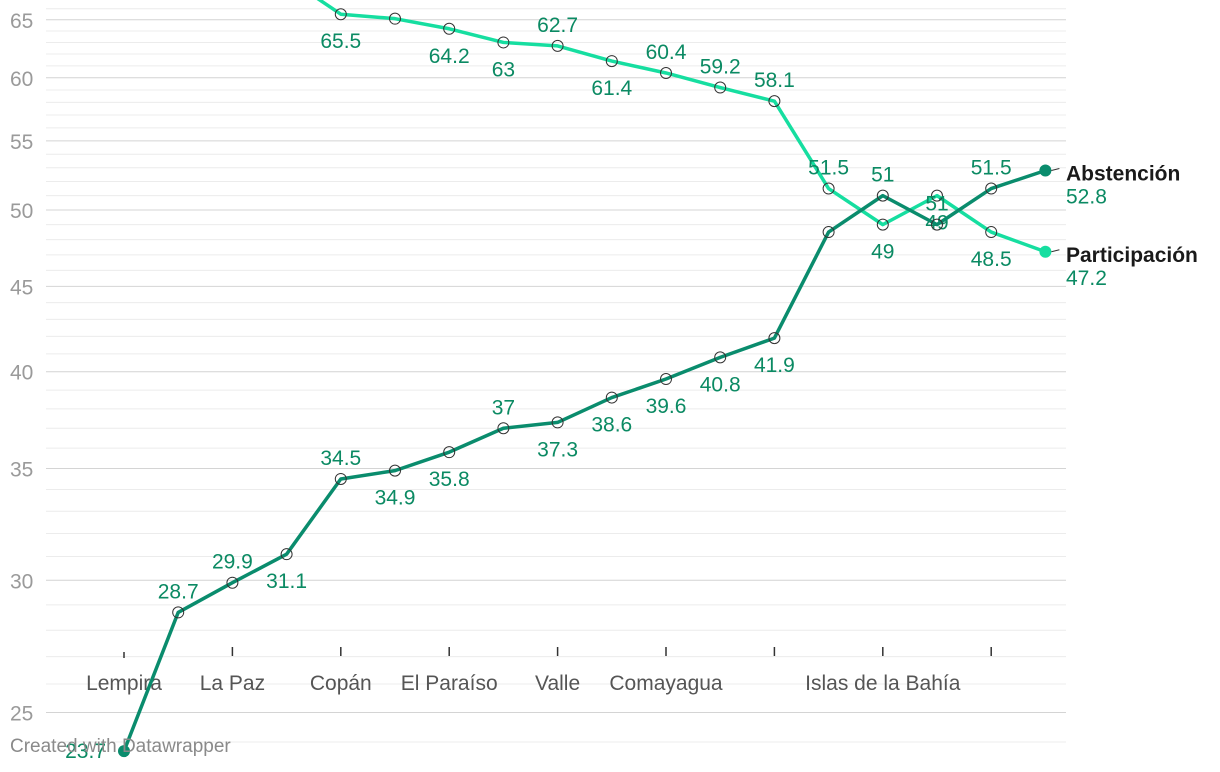  I want to click on data-label: 34.5, so click(340, 458).